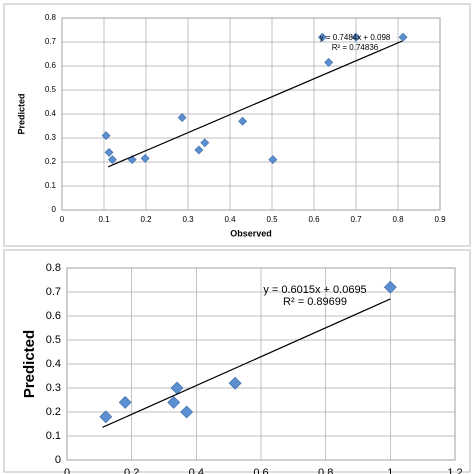 This screenshot has height=474, width=474. What do you see at coordinates (454, 470) in the screenshot?
I see `x-tick-label: 1.2` at bounding box center [454, 470].